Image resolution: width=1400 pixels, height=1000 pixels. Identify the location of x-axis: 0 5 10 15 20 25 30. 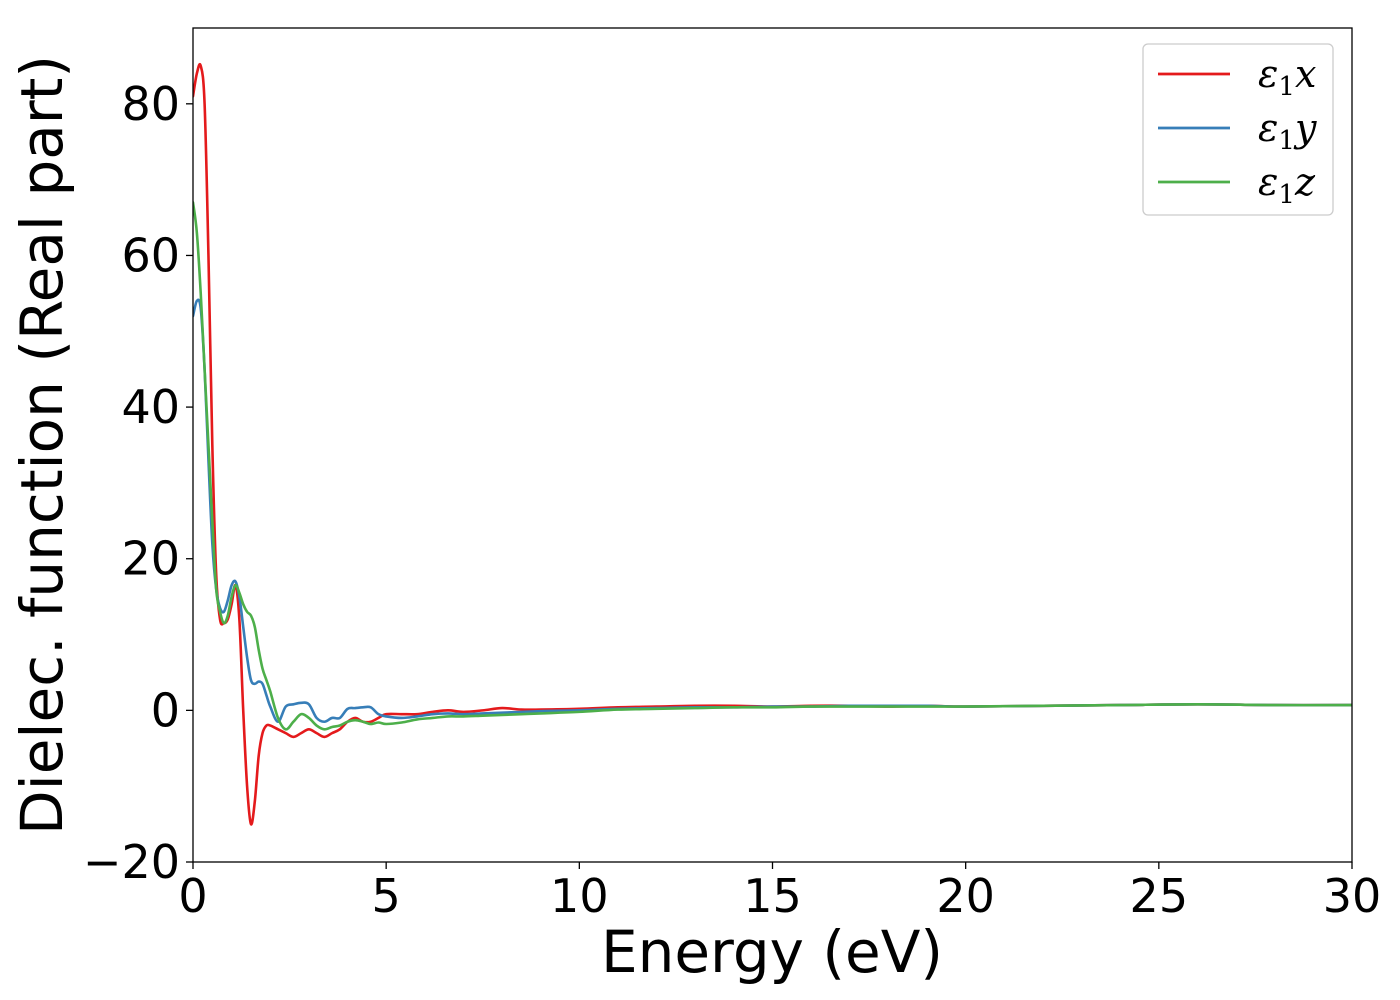
(779, 892).